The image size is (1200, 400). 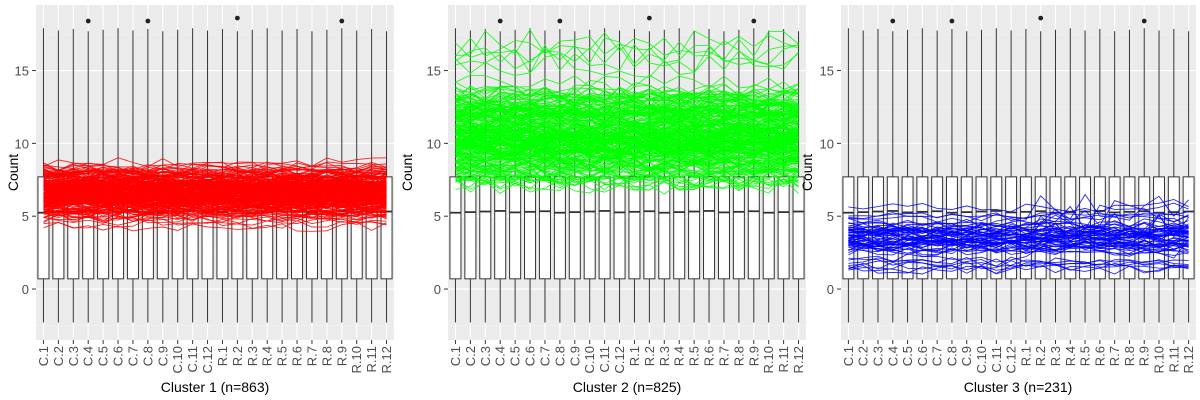 What do you see at coordinates (981, 359) in the screenshot?
I see `x-tick-label: C.10` at bounding box center [981, 359].